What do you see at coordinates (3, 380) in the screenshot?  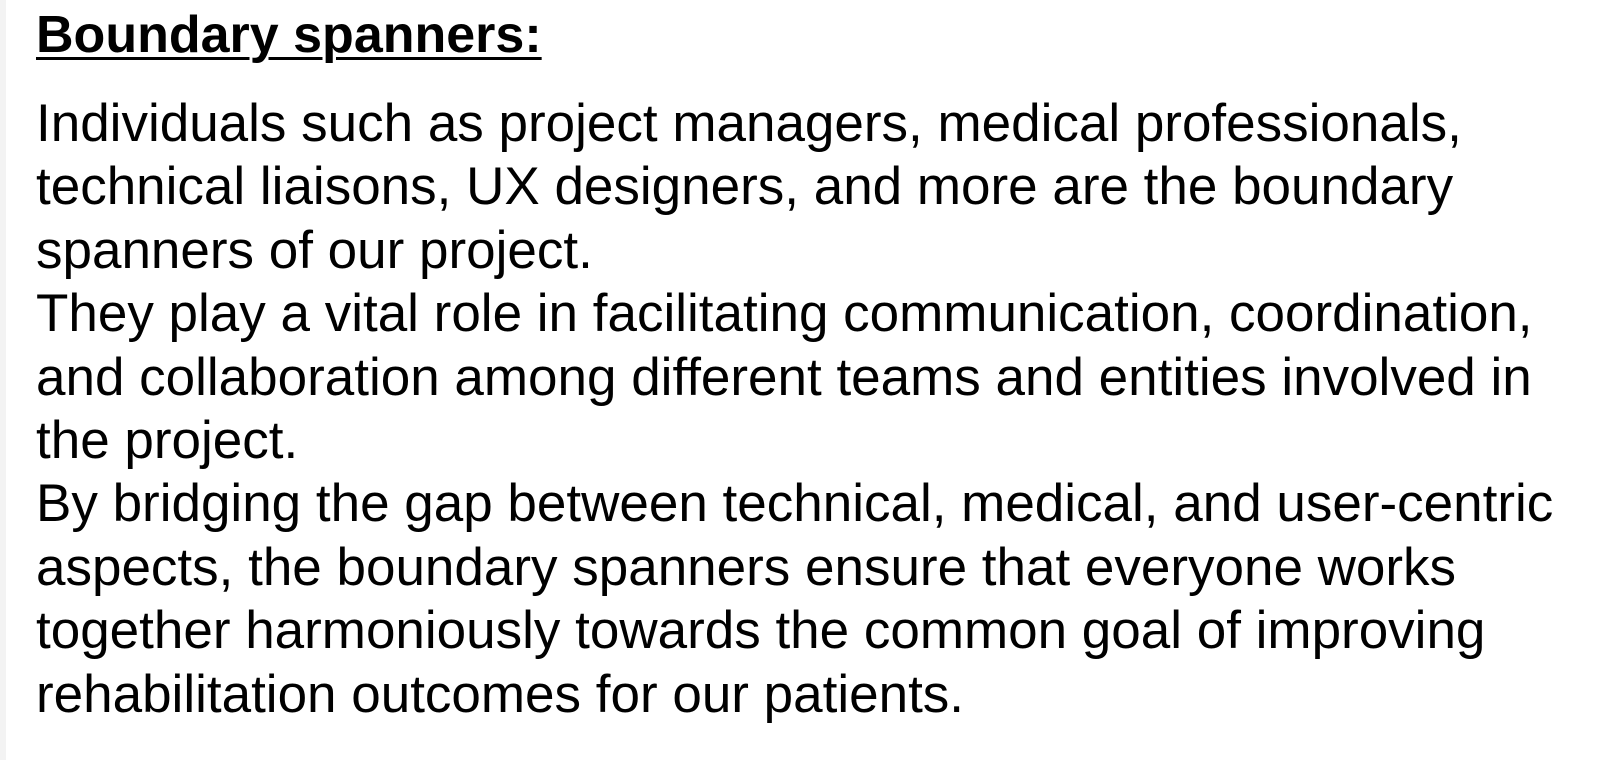 I see `left-edge-strip` at bounding box center [3, 380].